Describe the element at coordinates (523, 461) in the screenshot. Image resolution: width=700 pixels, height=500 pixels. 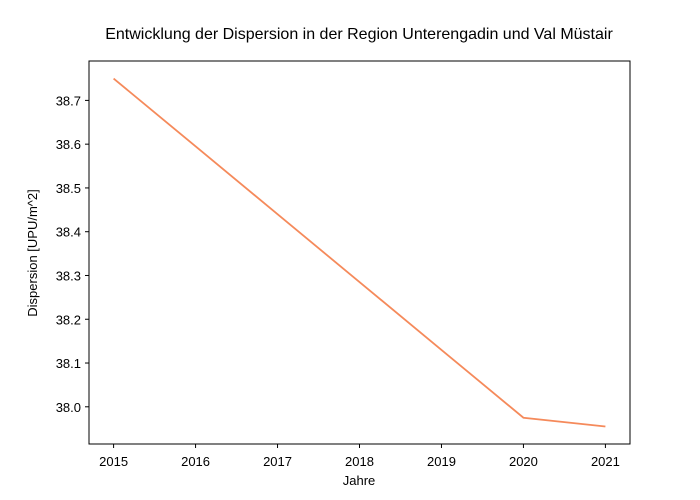
I see `x-tick-label: 2020` at that location.